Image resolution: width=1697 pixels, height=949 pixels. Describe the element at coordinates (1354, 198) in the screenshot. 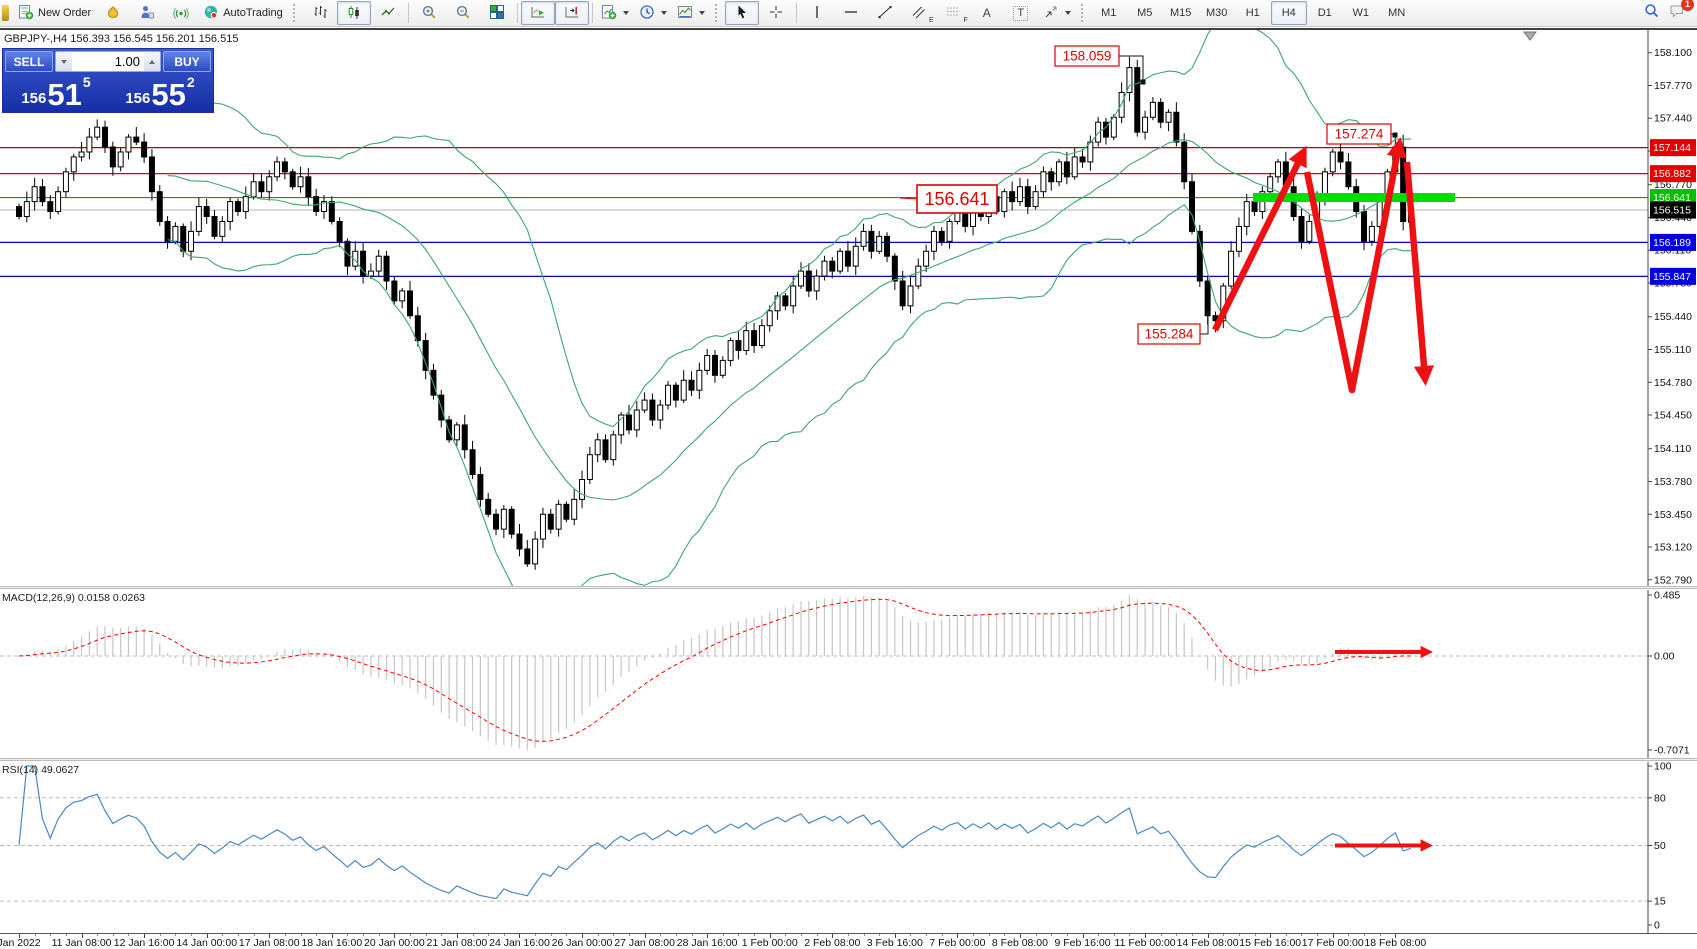

I see `support-highlight-band` at that location.